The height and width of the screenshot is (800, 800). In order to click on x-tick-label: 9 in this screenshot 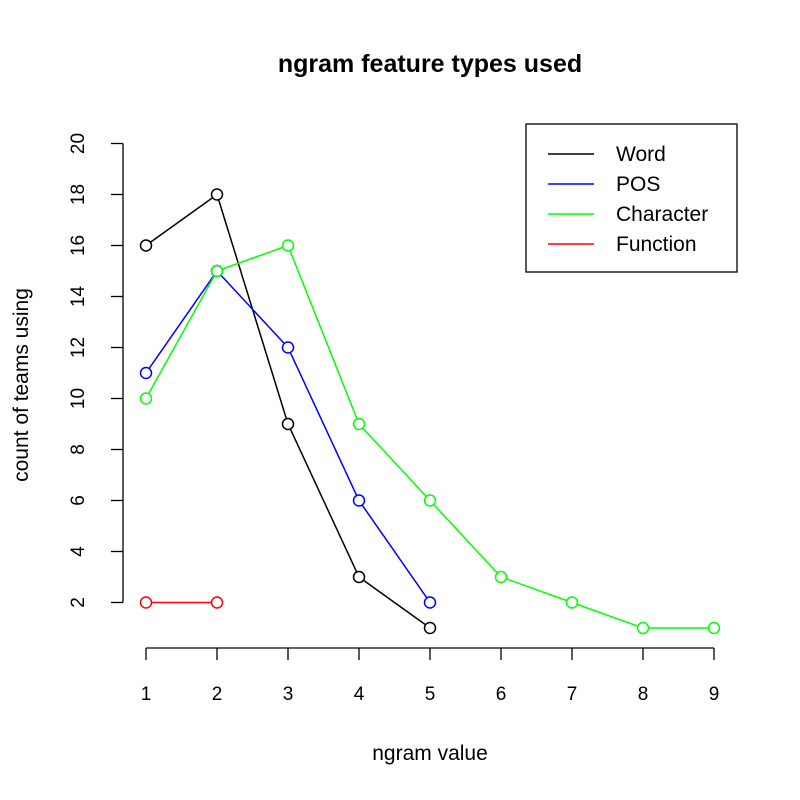, I will do `click(714, 694)`.